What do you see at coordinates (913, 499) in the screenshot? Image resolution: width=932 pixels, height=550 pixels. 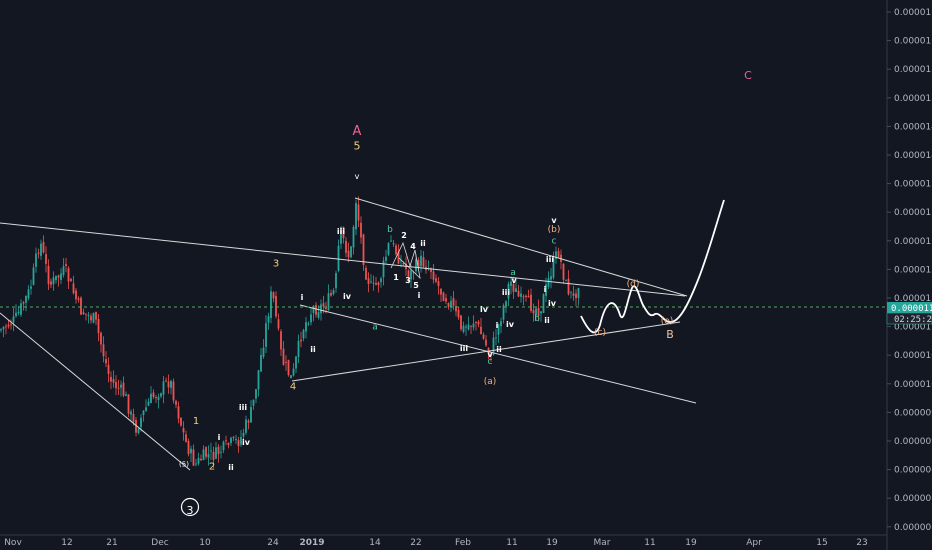 I see `price-tick-label: 0.00000800` at bounding box center [913, 499].